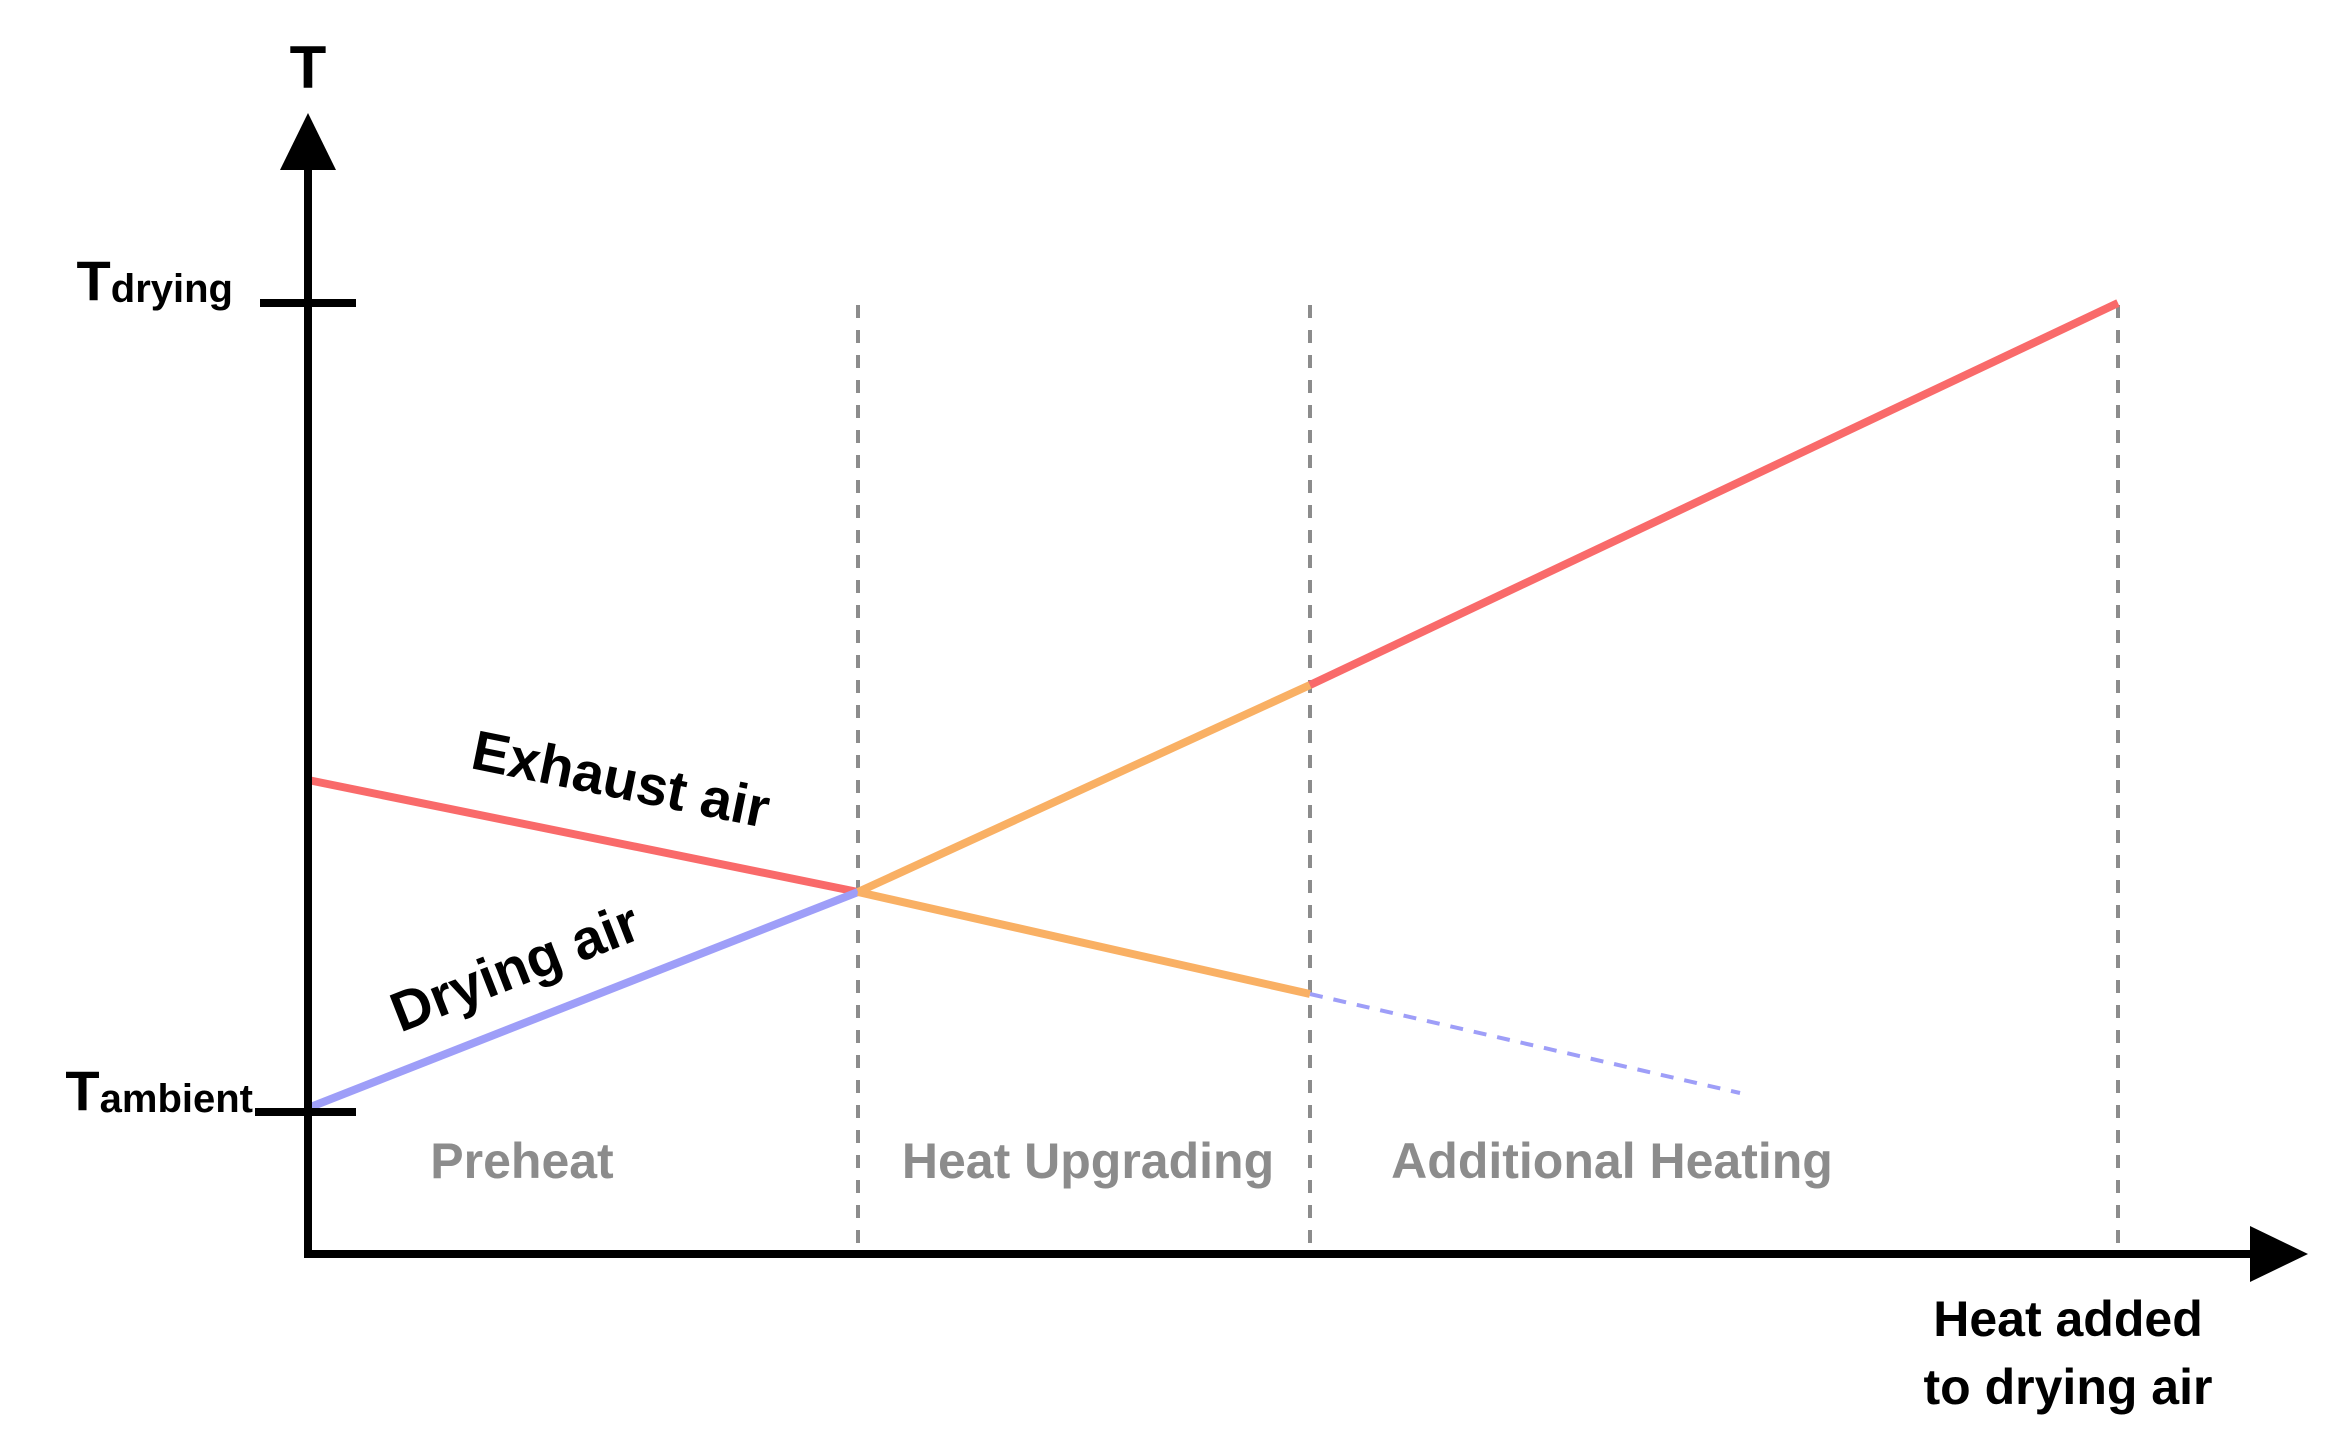 The height and width of the screenshot is (1448, 2325). Describe the element at coordinates (176, 1099) in the screenshot. I see `tick-label-ambient-sub: ambient` at that location.